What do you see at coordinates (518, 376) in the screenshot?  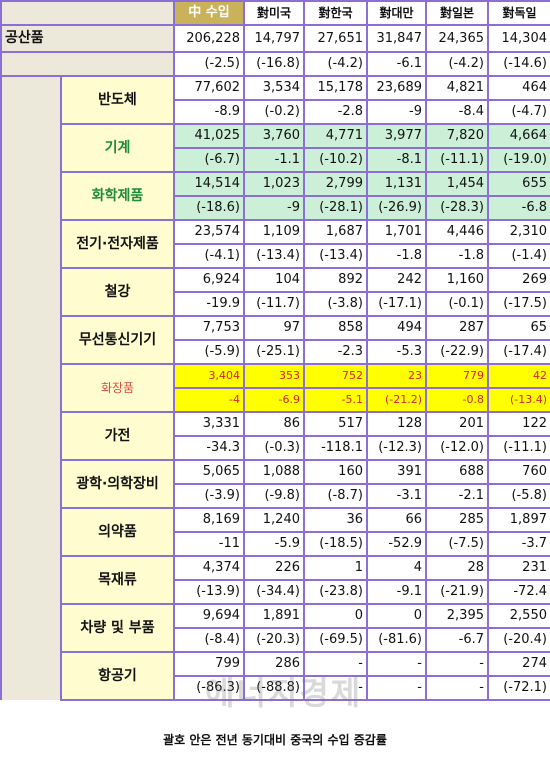 I see `value-cell: 42` at bounding box center [518, 376].